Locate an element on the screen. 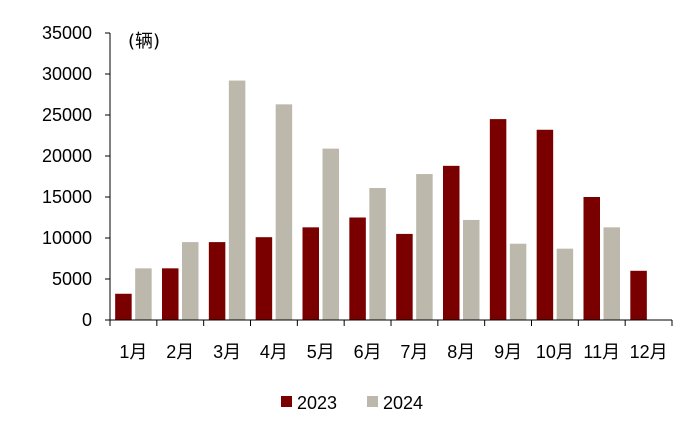 This screenshot has height=435, width=700. x-tick-label: 5月 is located at coordinates (321, 352).